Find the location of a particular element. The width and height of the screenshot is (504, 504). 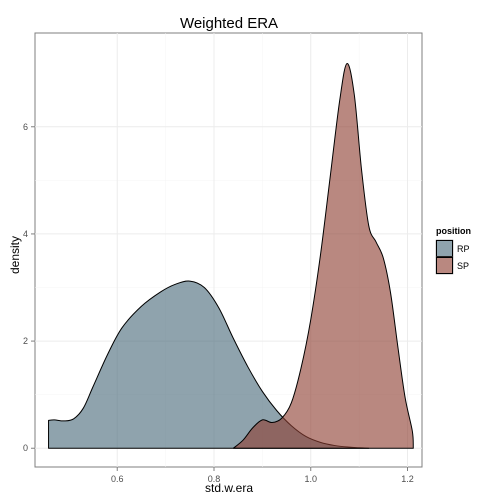

y-tick-label: 6 is located at coordinates (25, 127).